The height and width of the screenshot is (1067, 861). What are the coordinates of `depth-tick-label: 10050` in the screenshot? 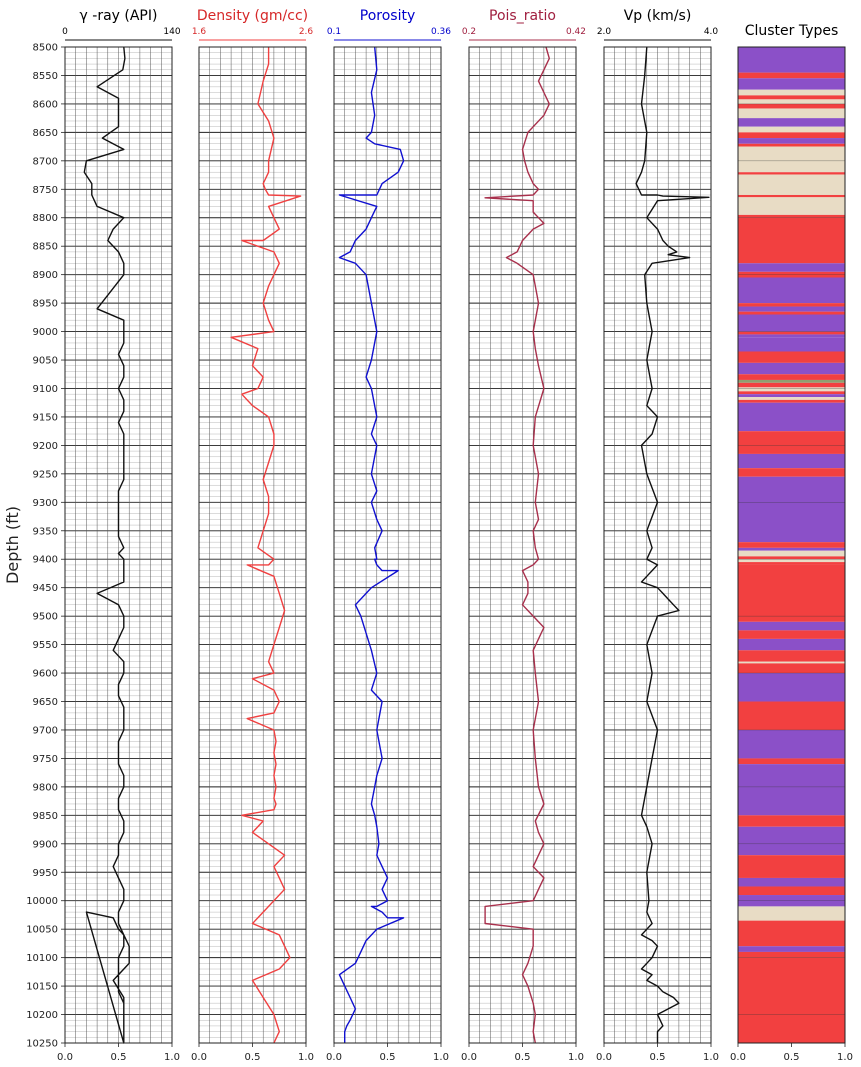 It's located at (42, 930).